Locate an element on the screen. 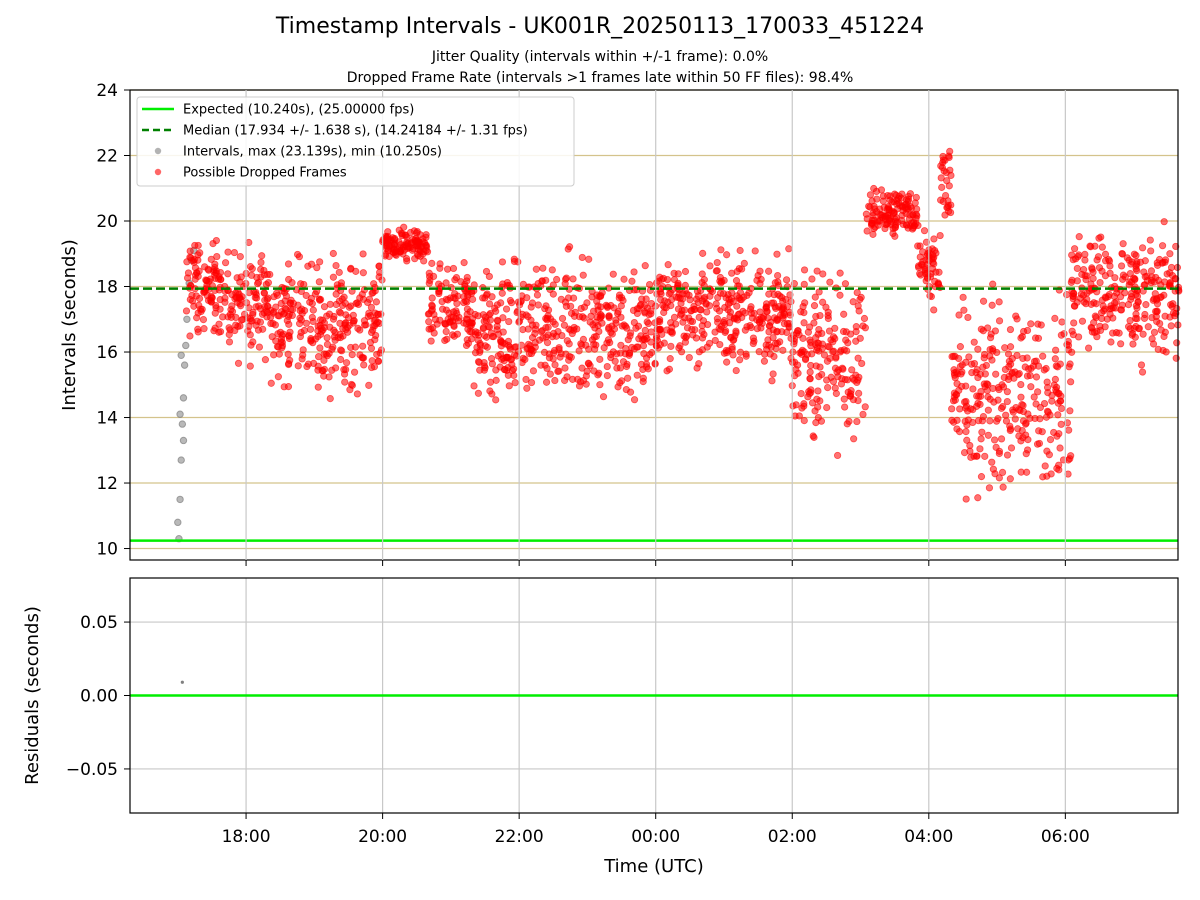  x-tick-label: 20:00 is located at coordinates (382, 837).